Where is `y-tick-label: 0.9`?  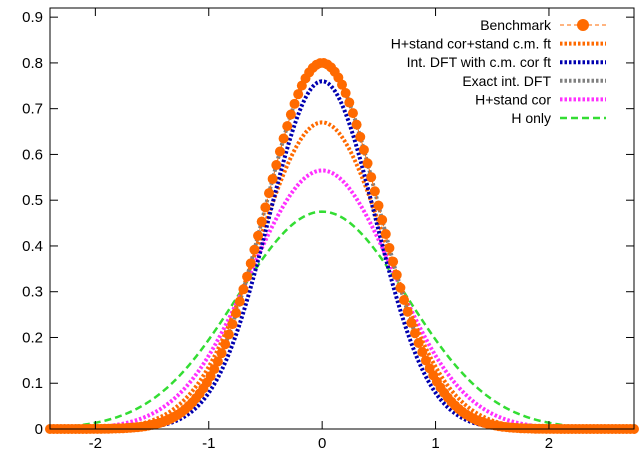
y-tick-label: 0.9 is located at coordinates (32, 17).